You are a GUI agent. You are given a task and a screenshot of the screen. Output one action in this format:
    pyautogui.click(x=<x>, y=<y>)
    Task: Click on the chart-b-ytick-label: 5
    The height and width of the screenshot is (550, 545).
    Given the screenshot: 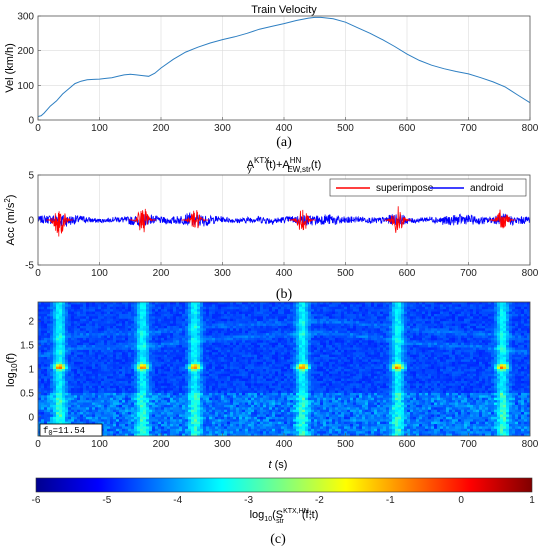 What is the action you would take?
    pyautogui.click(x=31, y=176)
    